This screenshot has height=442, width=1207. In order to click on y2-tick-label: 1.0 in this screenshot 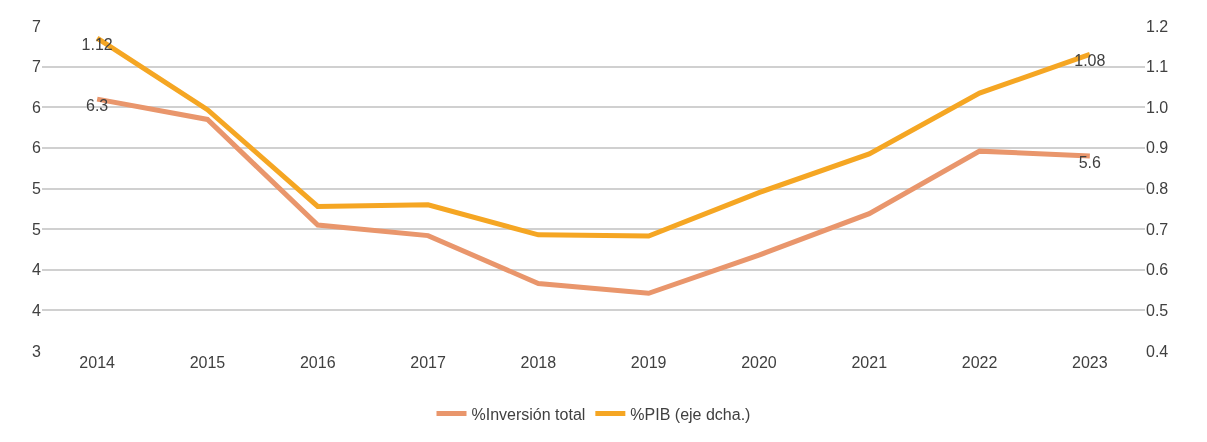, I will do `click(1157, 107)`.